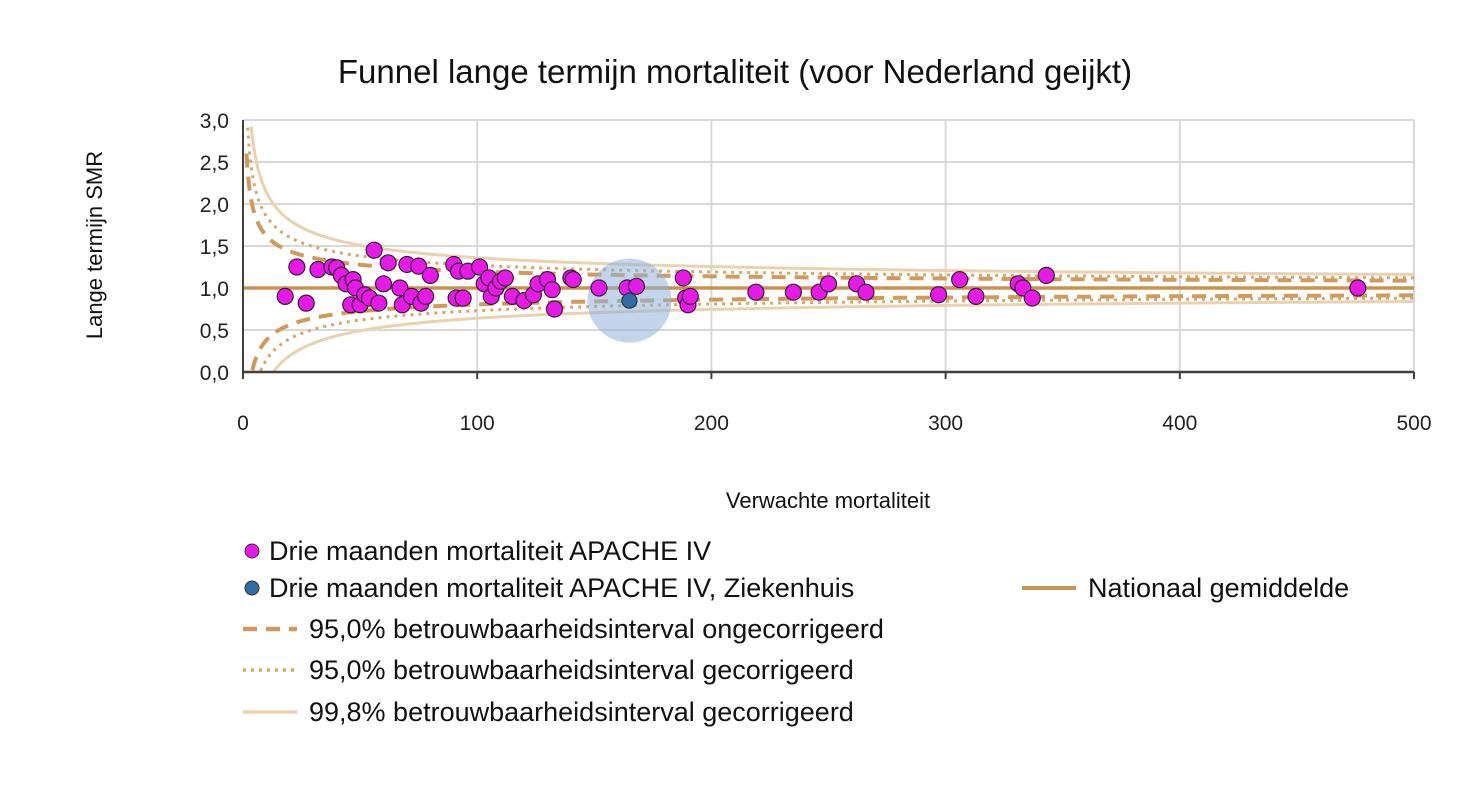 This screenshot has width=1470, height=800. What do you see at coordinates (1179, 423) in the screenshot?
I see `x-tick-label: 400` at bounding box center [1179, 423].